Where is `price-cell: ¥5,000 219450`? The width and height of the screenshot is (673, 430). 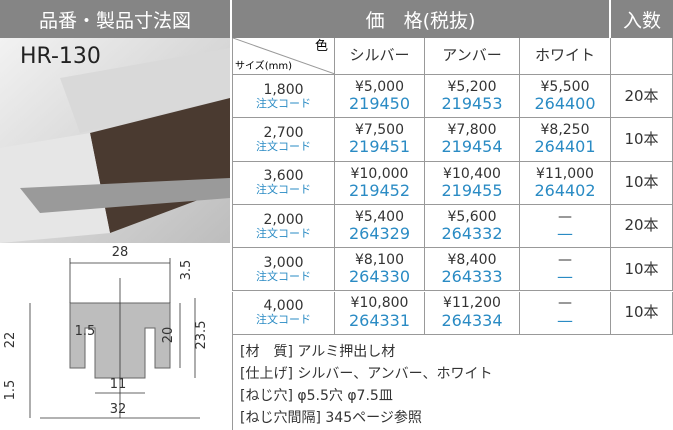
price-cell: ¥5,000 219450 is located at coordinates (380, 97).